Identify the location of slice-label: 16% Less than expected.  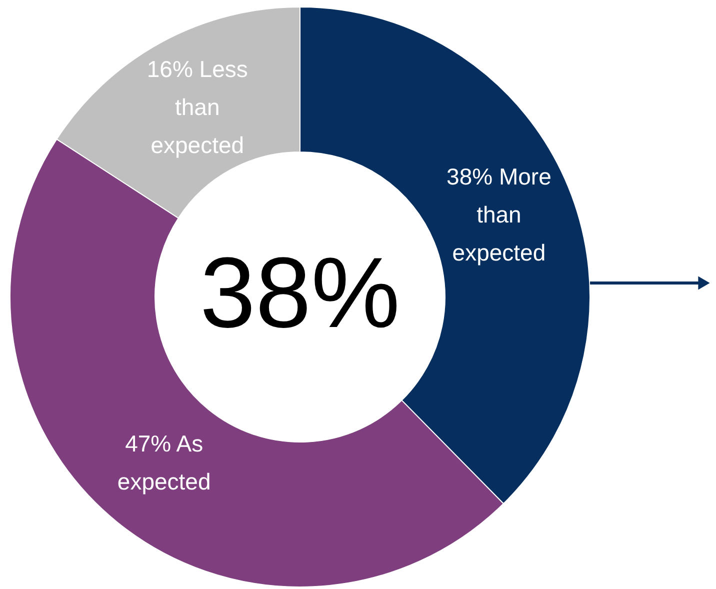
(197, 107).